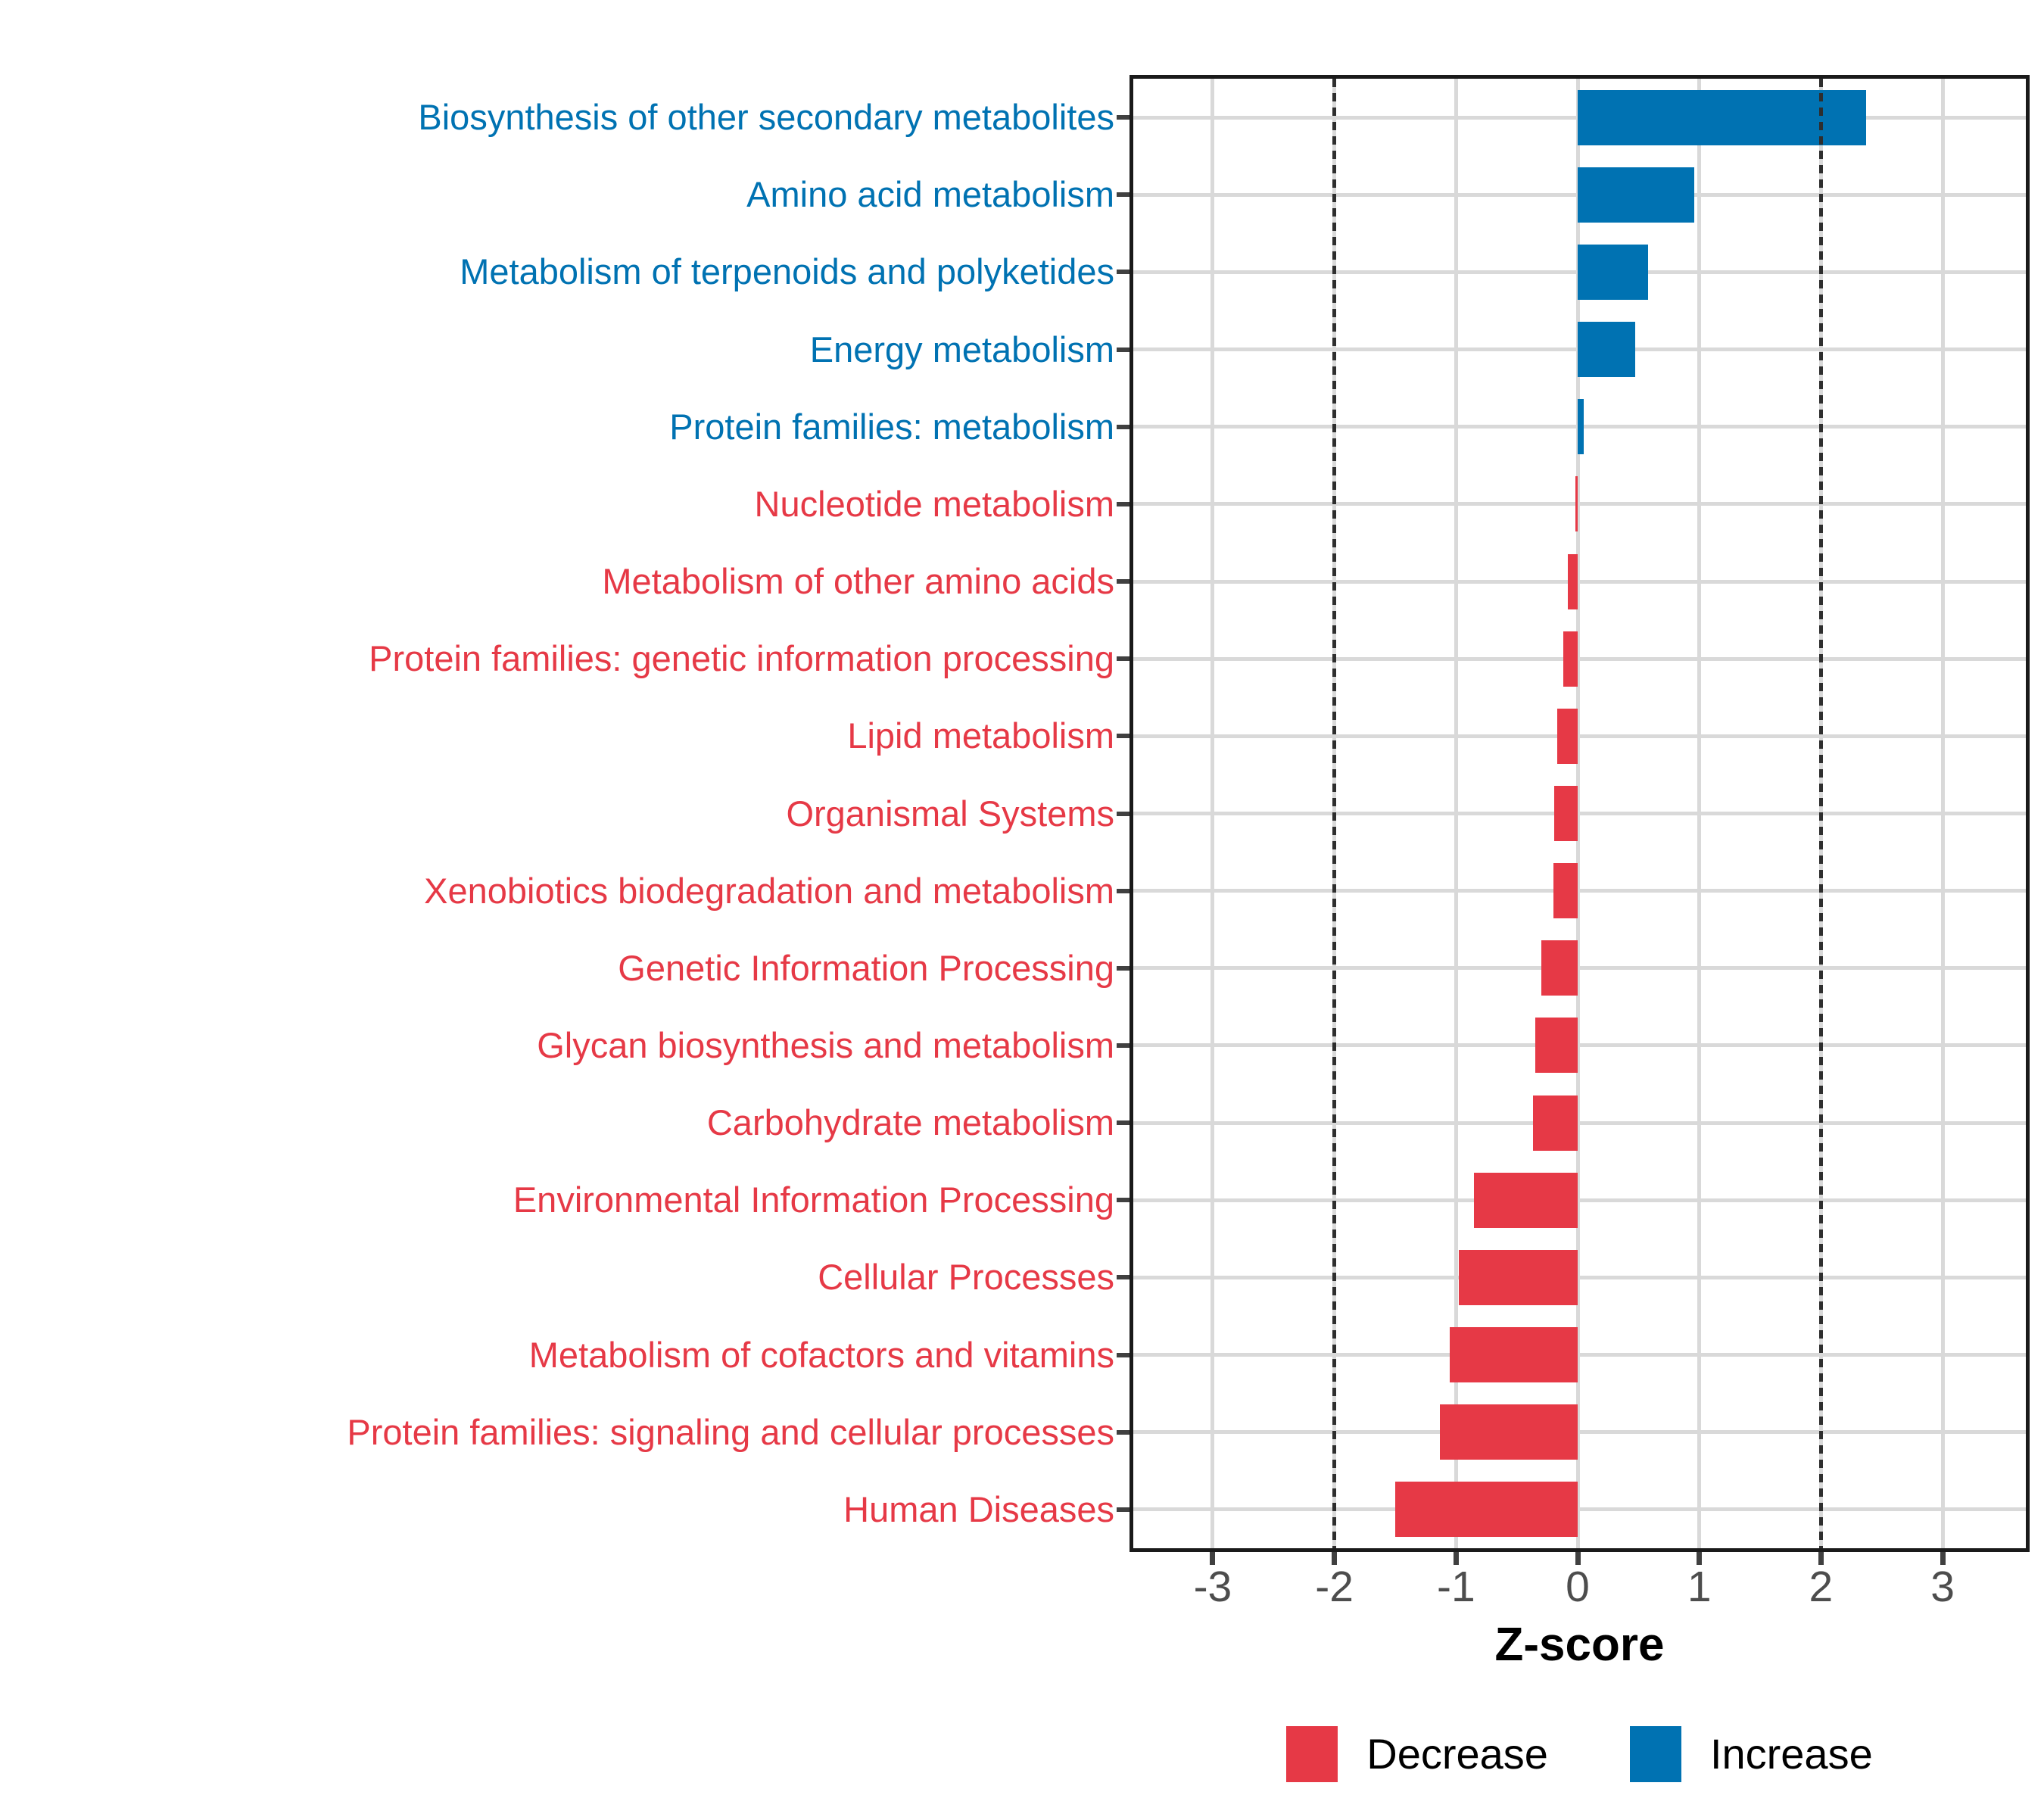 This screenshot has height=1817, width=2044. Describe the element at coordinates (966, 1277) in the screenshot. I see `y-axis-label: Cellular Processes` at that location.